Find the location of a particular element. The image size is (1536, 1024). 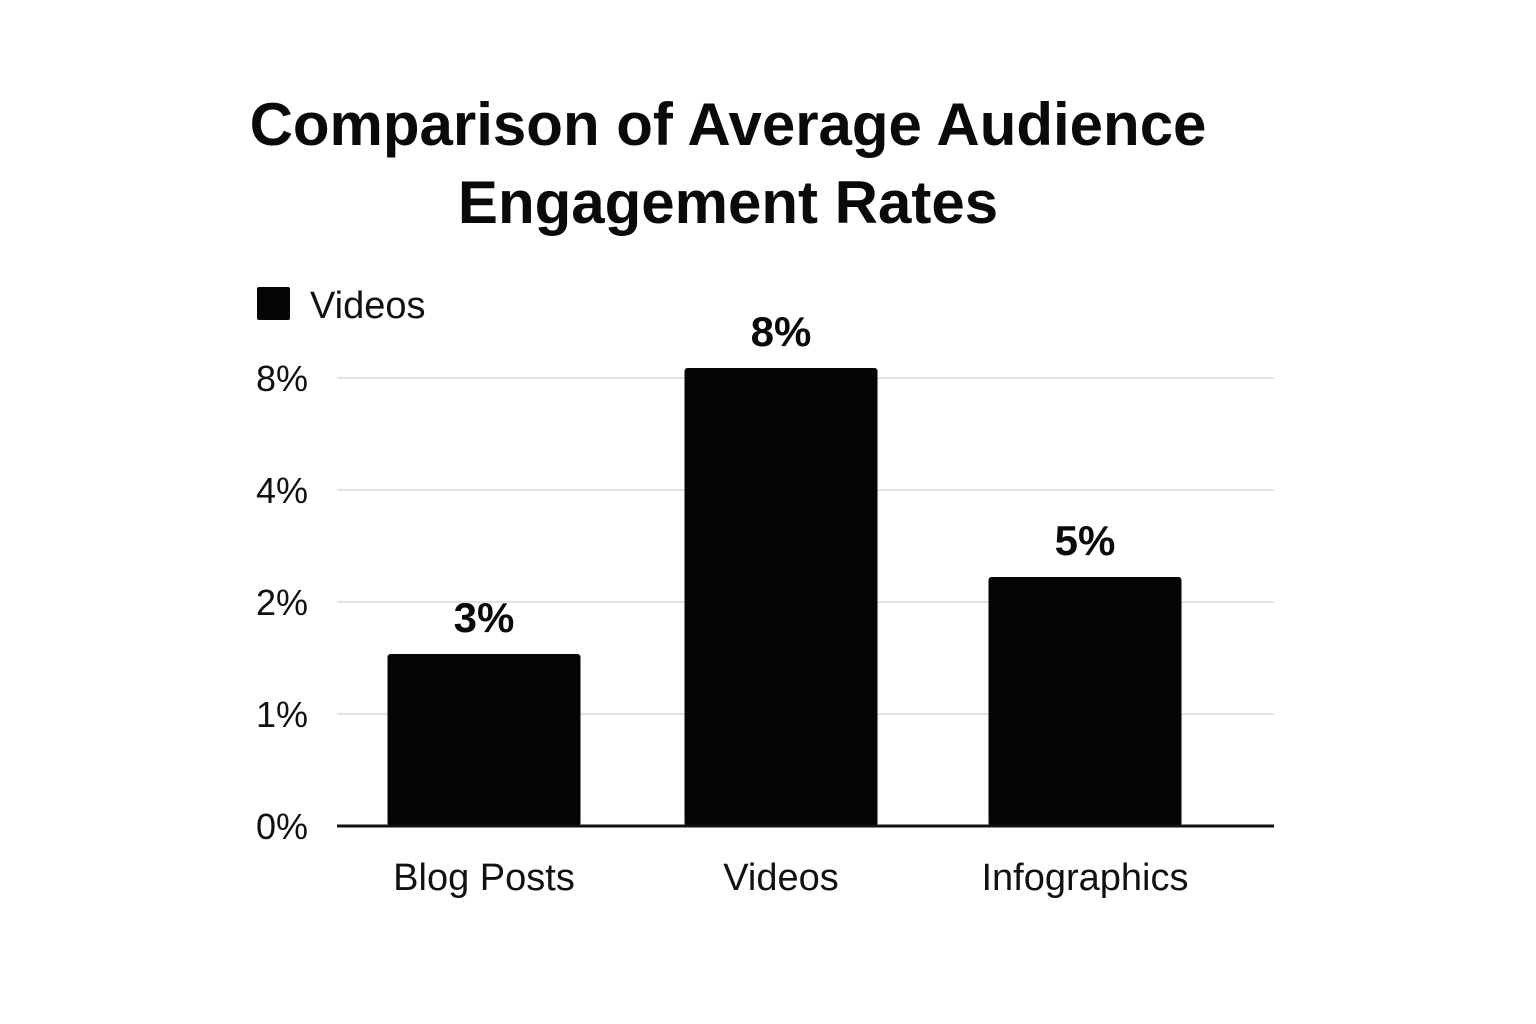

y-tick-label: 2% is located at coordinates (282, 602).